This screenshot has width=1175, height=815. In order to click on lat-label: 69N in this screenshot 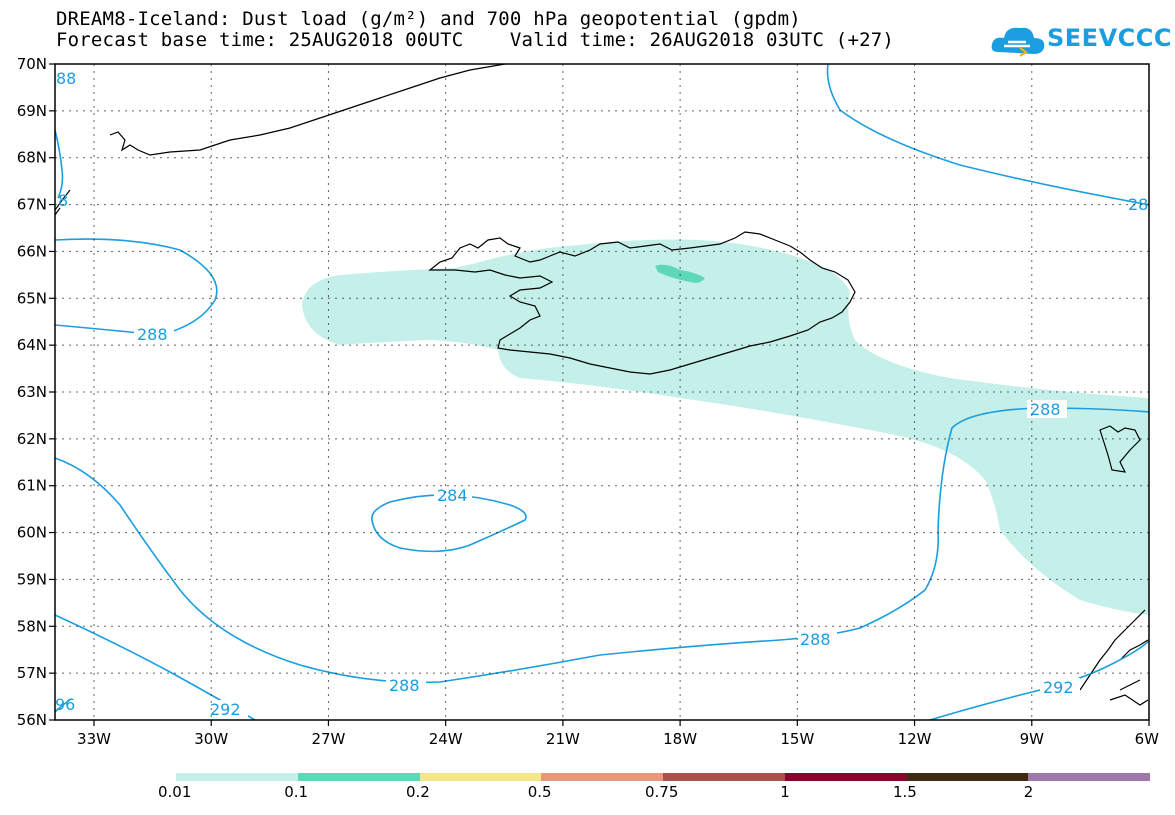, I will do `click(32, 111)`.